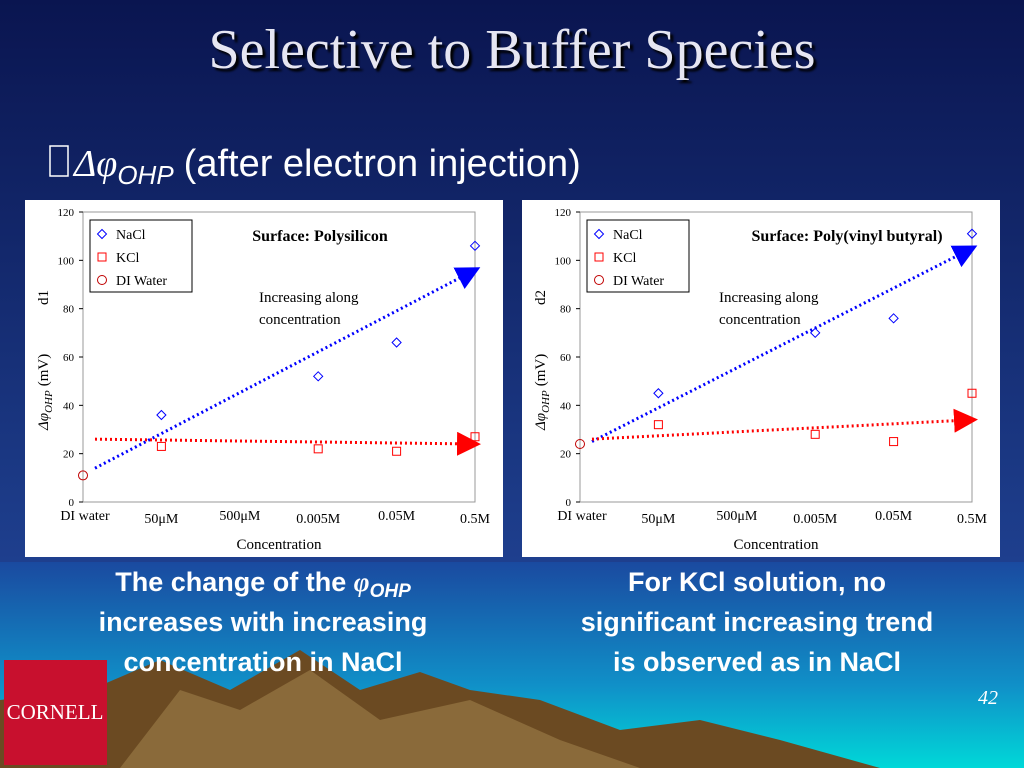 The height and width of the screenshot is (768, 1024). What do you see at coordinates (988, 698) in the screenshot?
I see `page-number: 42` at bounding box center [988, 698].